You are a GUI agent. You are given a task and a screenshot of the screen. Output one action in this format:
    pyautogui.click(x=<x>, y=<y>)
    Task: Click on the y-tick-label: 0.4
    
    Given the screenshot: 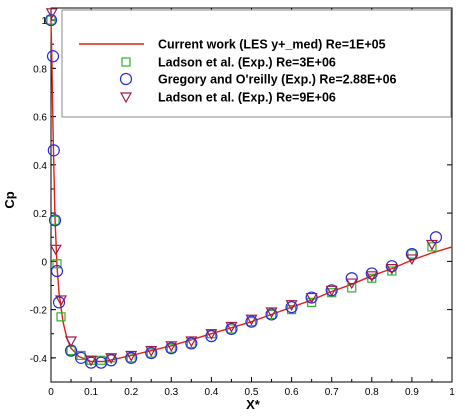 What is the action you would take?
    pyautogui.click(x=40, y=166)
    